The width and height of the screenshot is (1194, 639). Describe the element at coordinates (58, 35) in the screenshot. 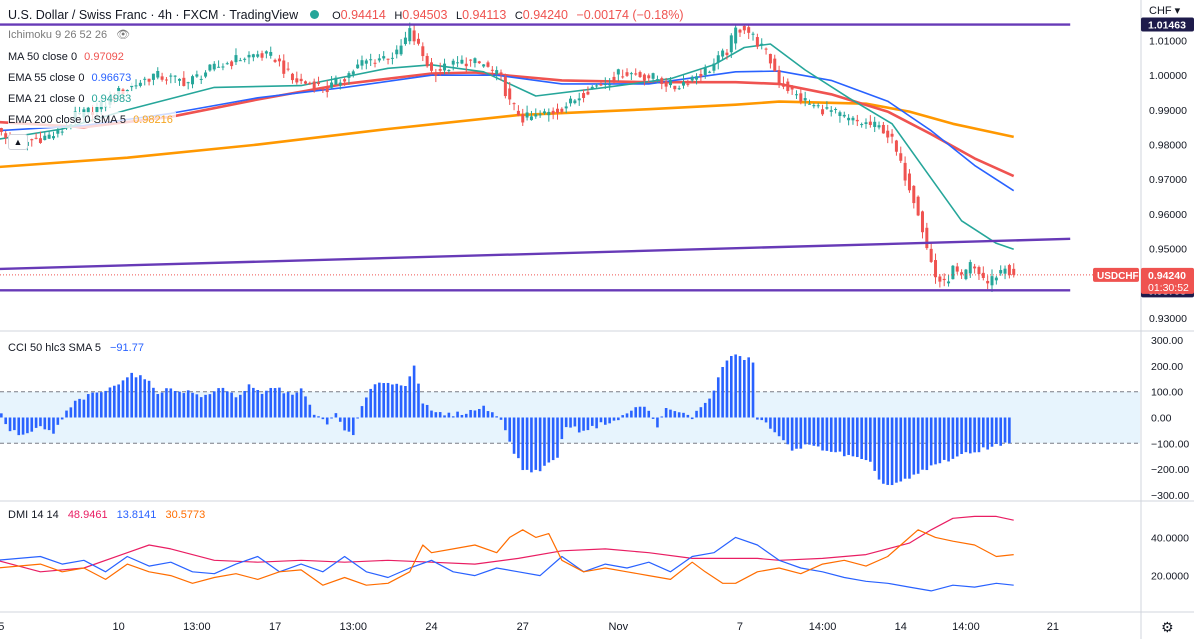

I see `indicator-label: Ichimoku 9 26 52 26` at that location.